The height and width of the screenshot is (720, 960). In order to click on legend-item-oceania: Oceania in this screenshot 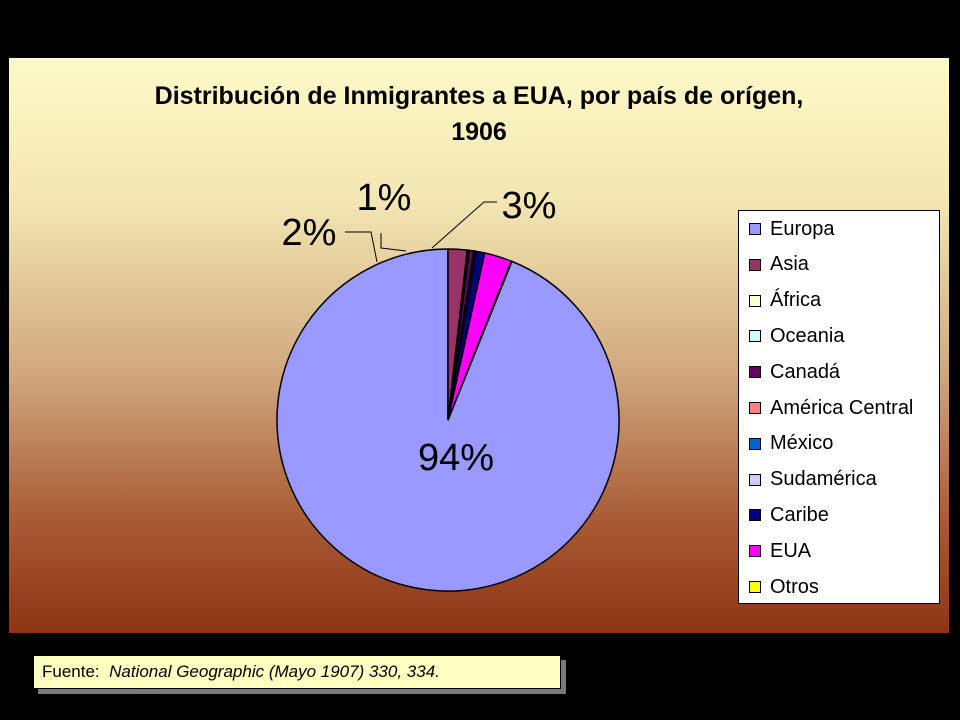, I will do `click(797, 336)`.